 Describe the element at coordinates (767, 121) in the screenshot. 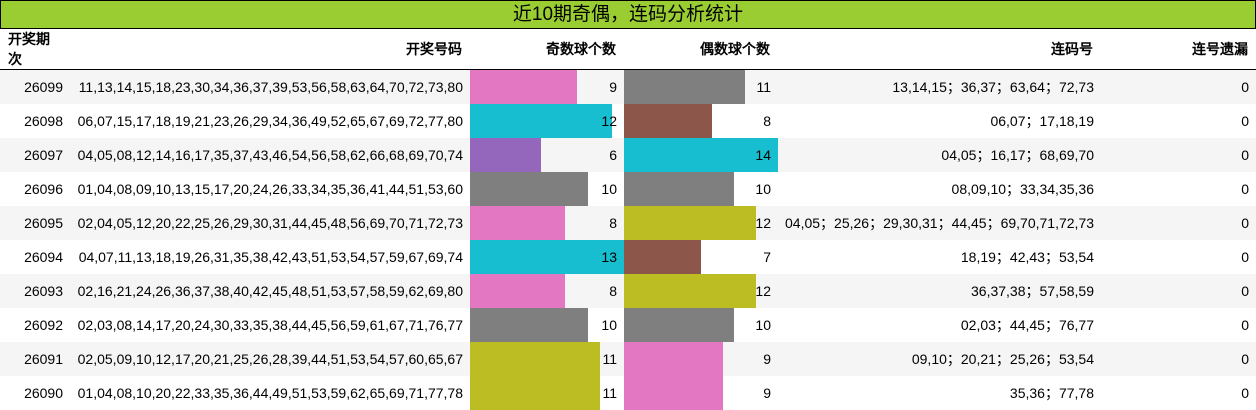

I see `even-count-value: 8` at that location.